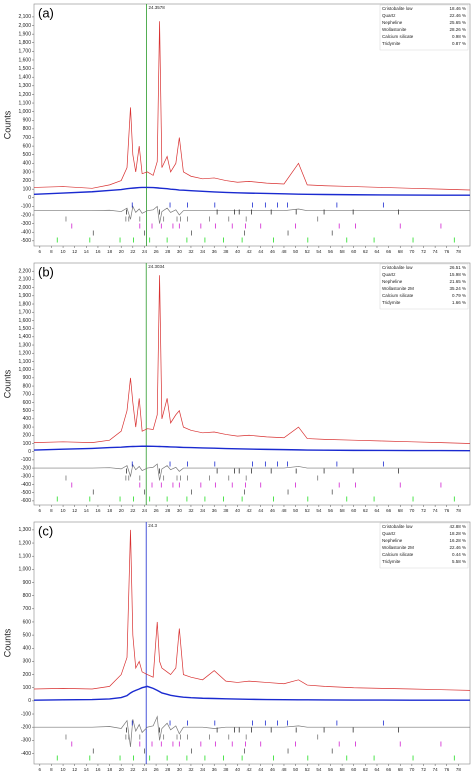 Image resolution: width=474 pixels, height=776 pixels. What do you see at coordinates (152, 525) in the screenshot?
I see `cursor-label: 24.3` at bounding box center [152, 525].